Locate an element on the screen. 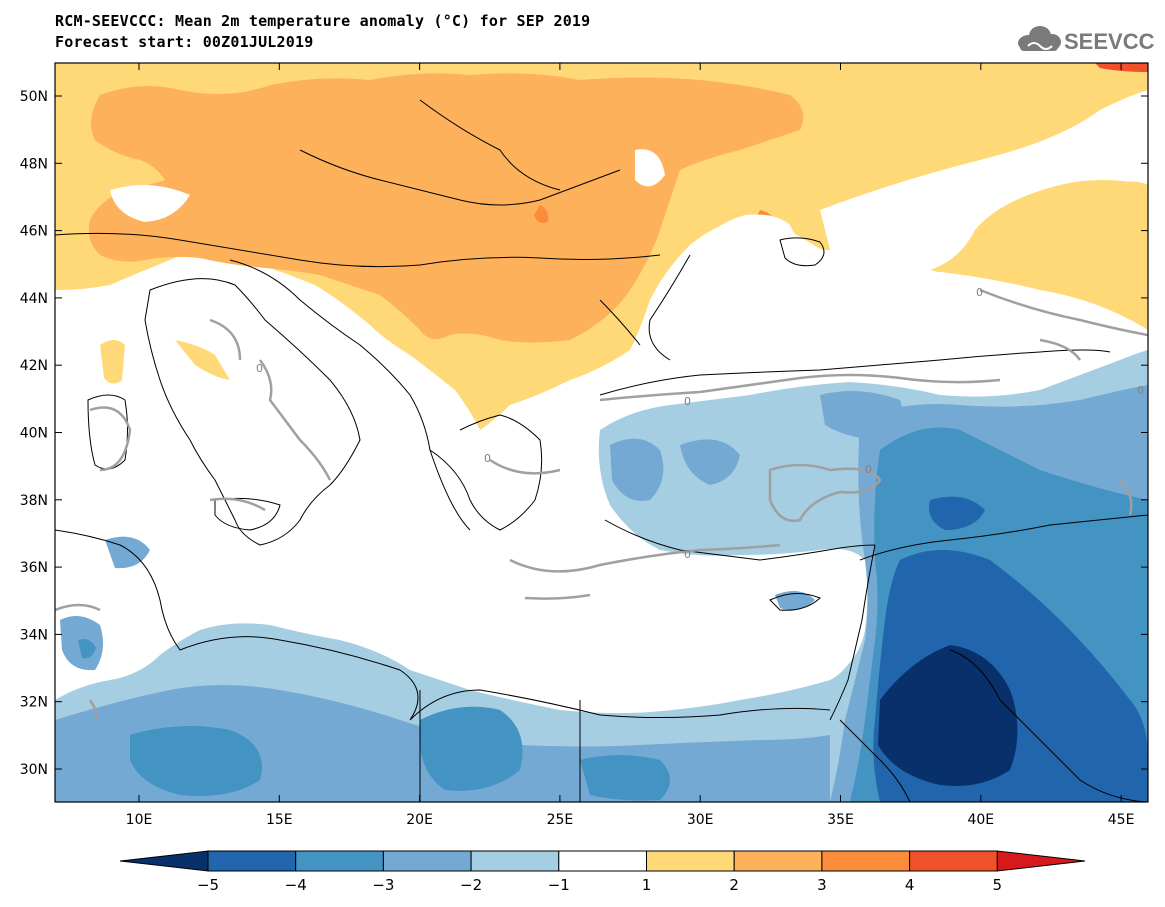  colorbar: −5 −4 −3 −2 −1 1 2 3 4 5 is located at coordinates (602, 872).